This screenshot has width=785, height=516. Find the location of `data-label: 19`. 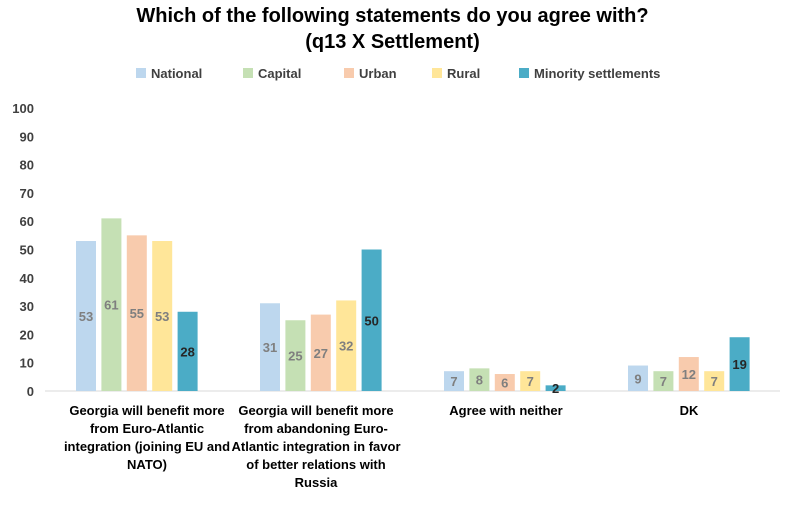

data-label: 19 is located at coordinates (739, 364).